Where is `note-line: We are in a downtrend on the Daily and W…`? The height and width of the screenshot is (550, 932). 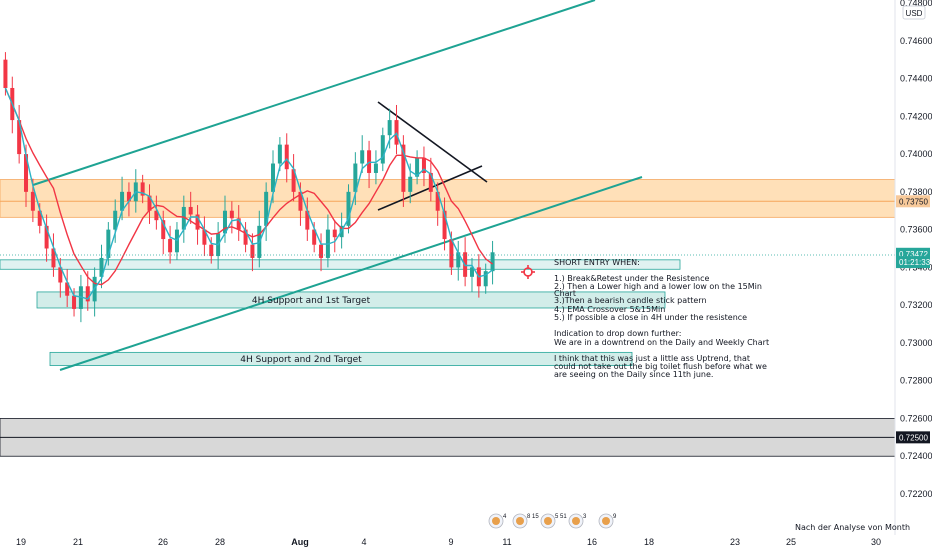 note-line: We are in a downtrend on the Daily and W… is located at coordinates (661, 342).